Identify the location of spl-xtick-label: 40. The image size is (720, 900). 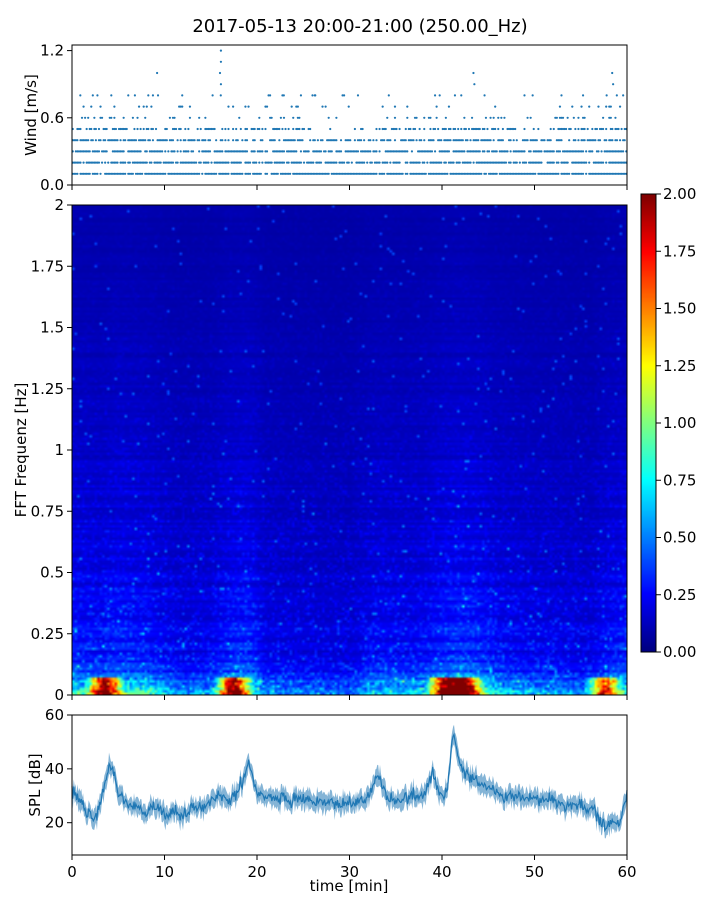
(441, 872).